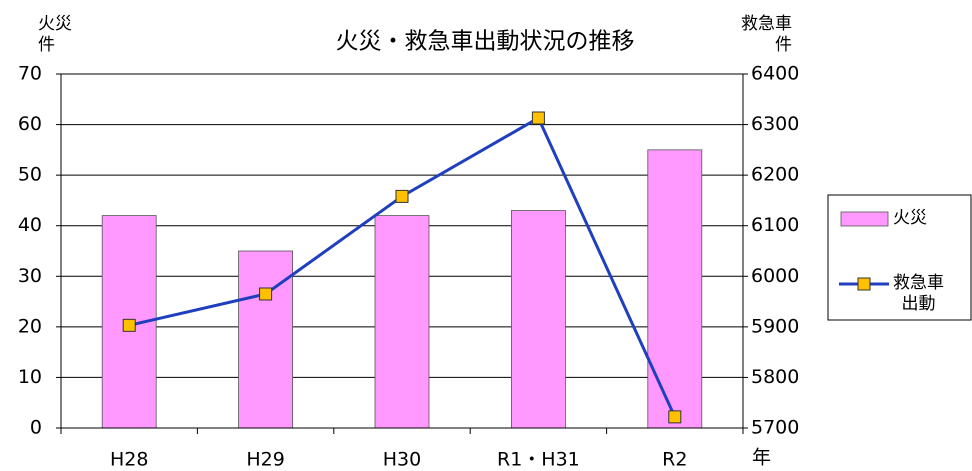 The height and width of the screenshot is (471, 972). What do you see at coordinates (36, 428) in the screenshot?
I see `y-tick-label: 0` at bounding box center [36, 428].